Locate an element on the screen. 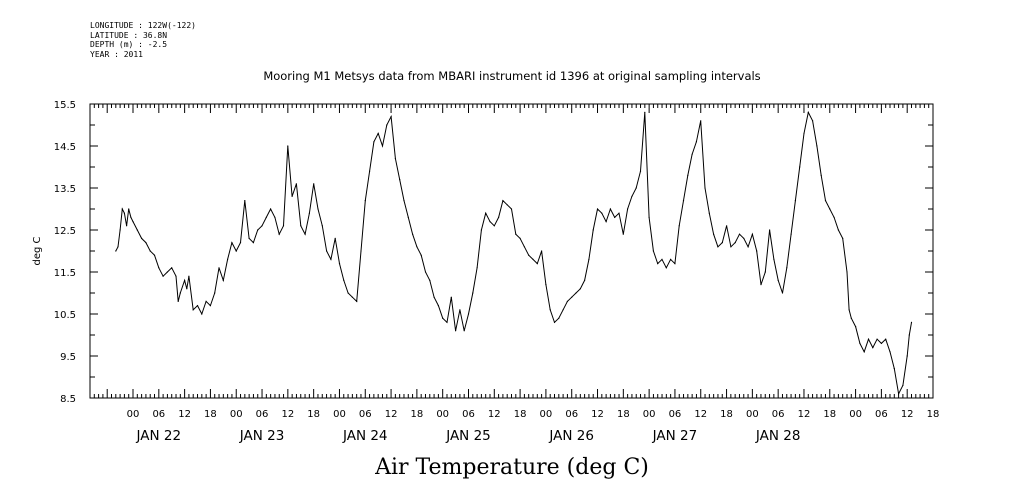 This screenshot has height=504, width=1009. y-tick-label: 8.5 is located at coordinates (68, 399).